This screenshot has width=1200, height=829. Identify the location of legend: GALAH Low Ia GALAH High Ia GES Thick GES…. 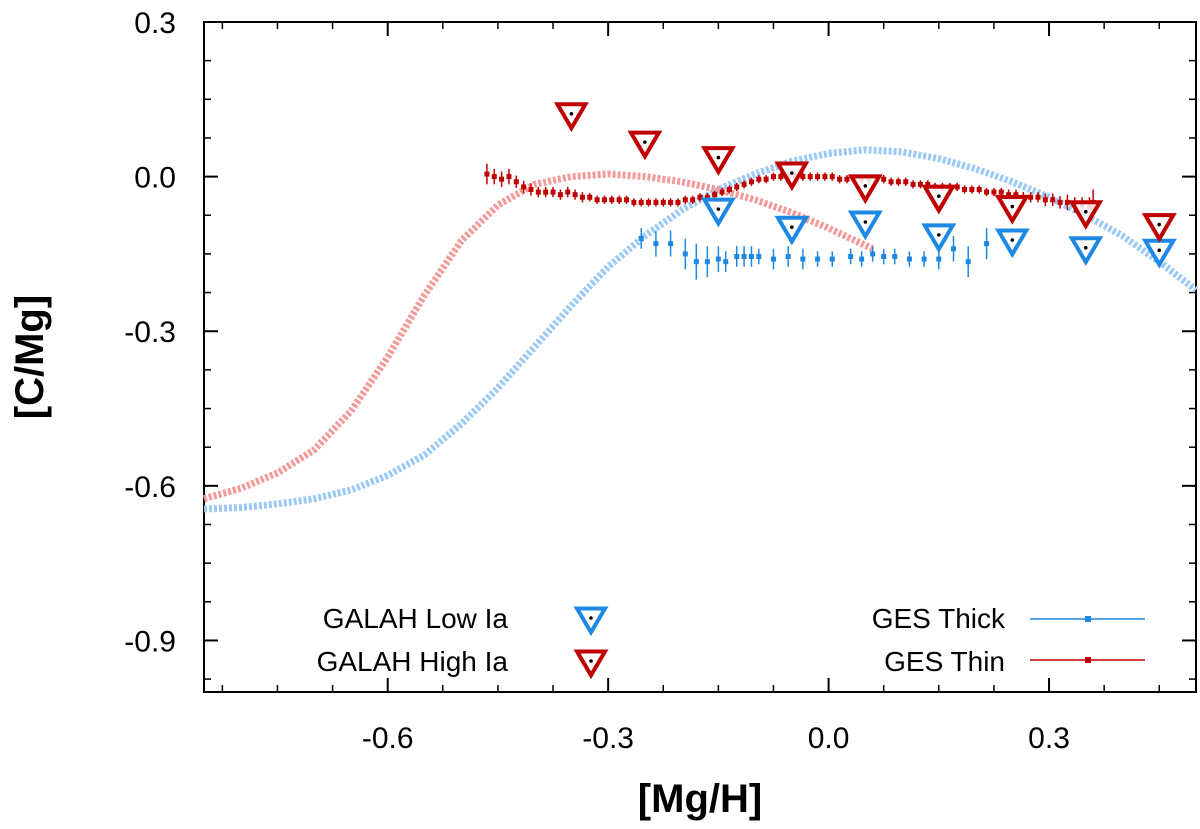
(731, 641).